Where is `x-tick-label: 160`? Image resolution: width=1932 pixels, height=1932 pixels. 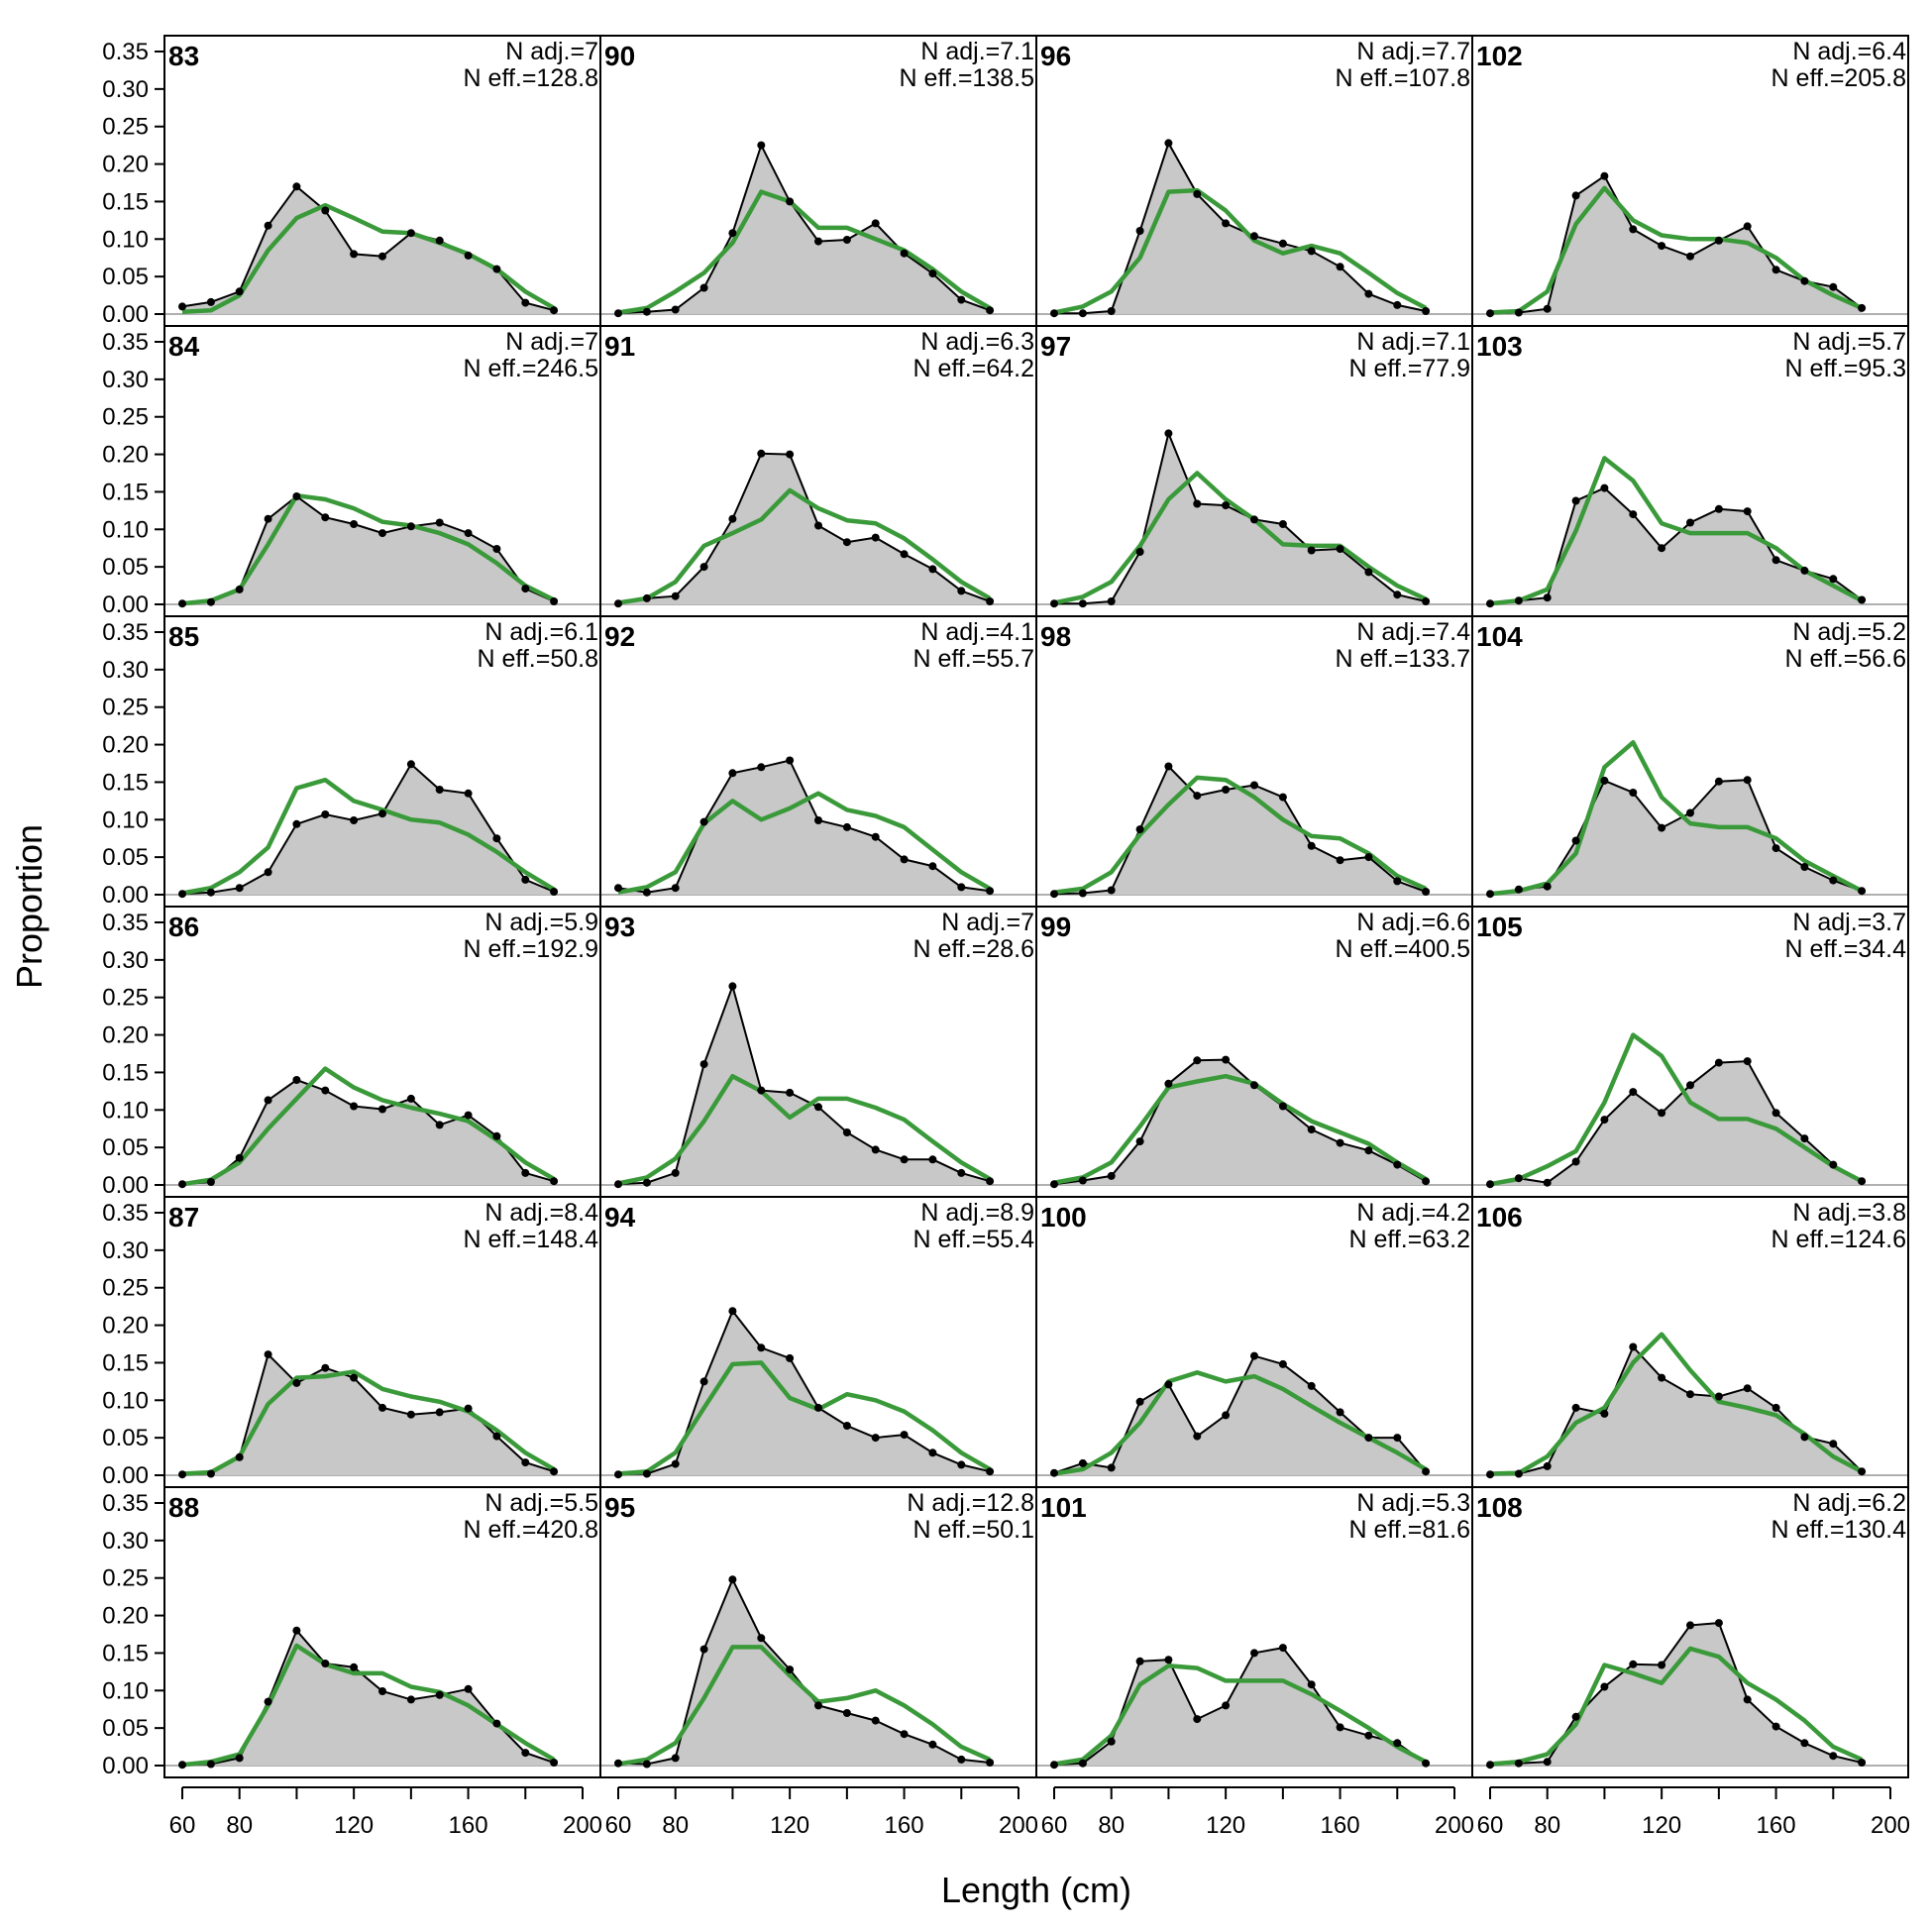
x-tick-label: 160 is located at coordinates (904, 1826).